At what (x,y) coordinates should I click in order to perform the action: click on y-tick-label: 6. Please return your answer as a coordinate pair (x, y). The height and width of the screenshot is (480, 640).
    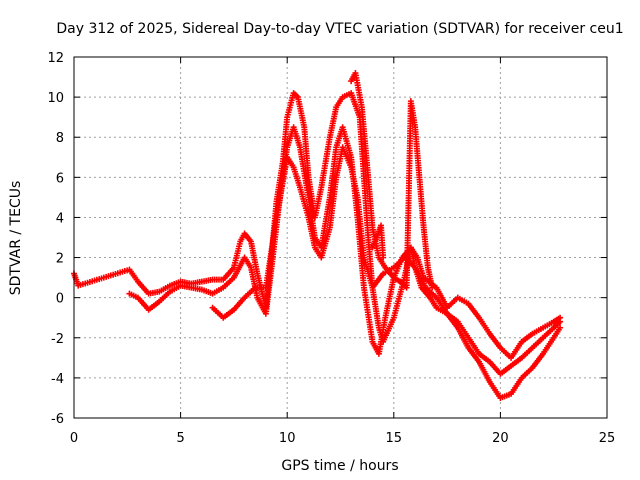
    Looking at the image, I should click on (60, 178).